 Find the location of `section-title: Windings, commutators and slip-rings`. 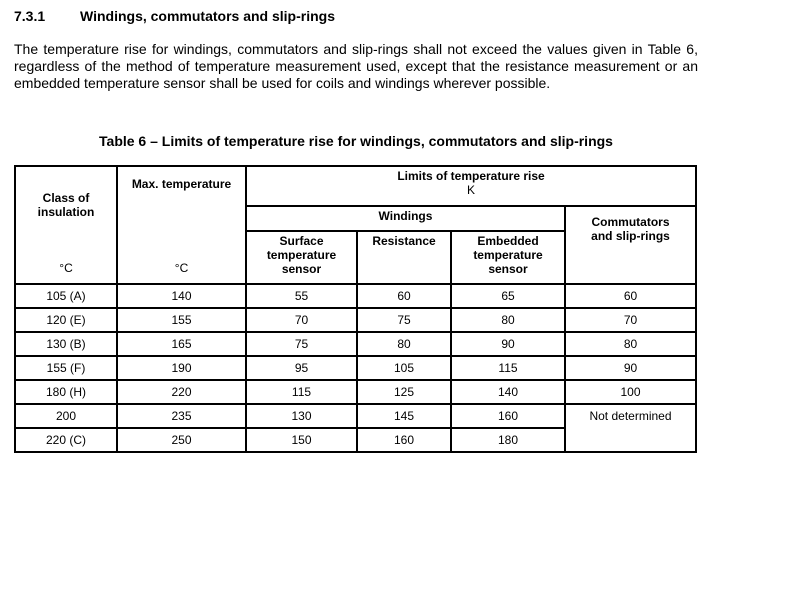

section-title: Windings, commutators and slip-rings is located at coordinates (208, 16).